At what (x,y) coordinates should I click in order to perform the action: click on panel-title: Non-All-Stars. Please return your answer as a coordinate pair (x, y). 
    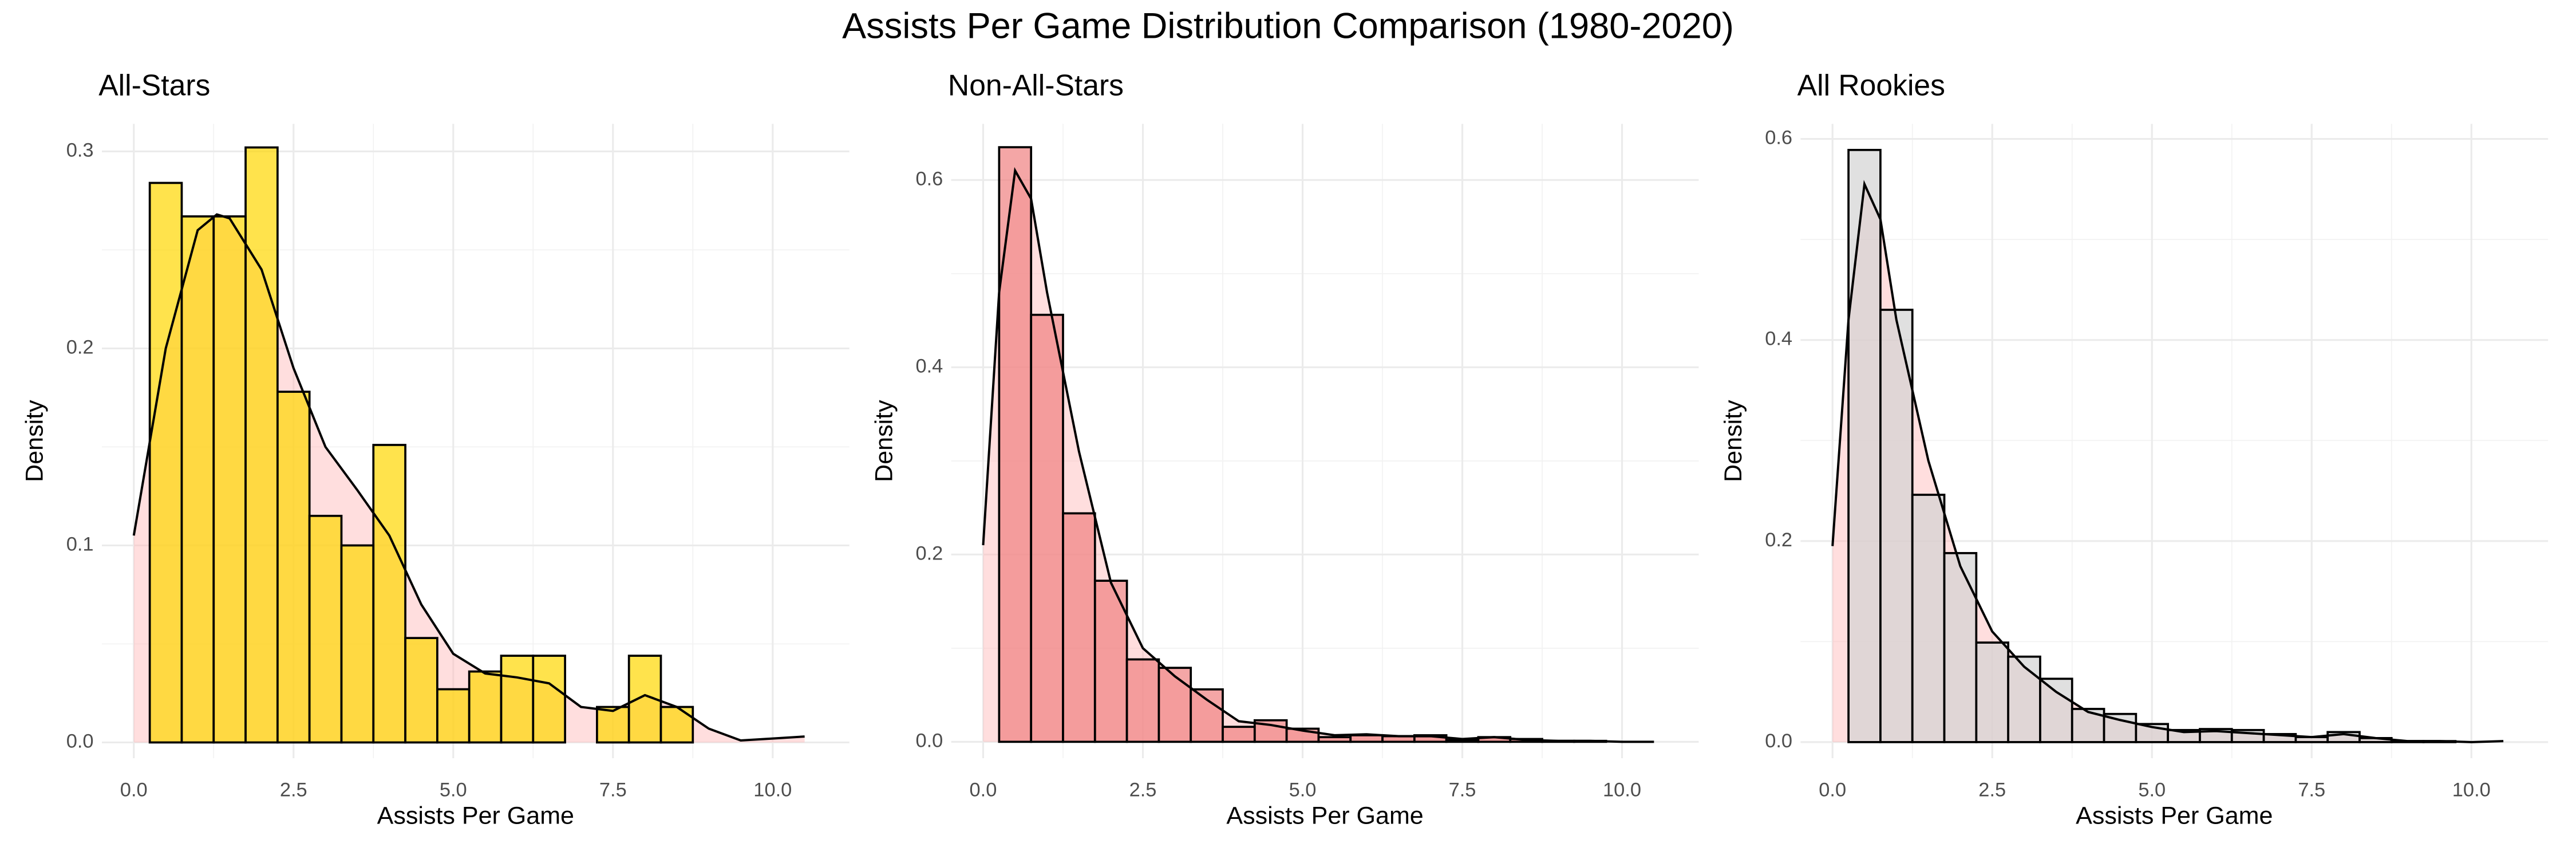
    Looking at the image, I should click on (1036, 85).